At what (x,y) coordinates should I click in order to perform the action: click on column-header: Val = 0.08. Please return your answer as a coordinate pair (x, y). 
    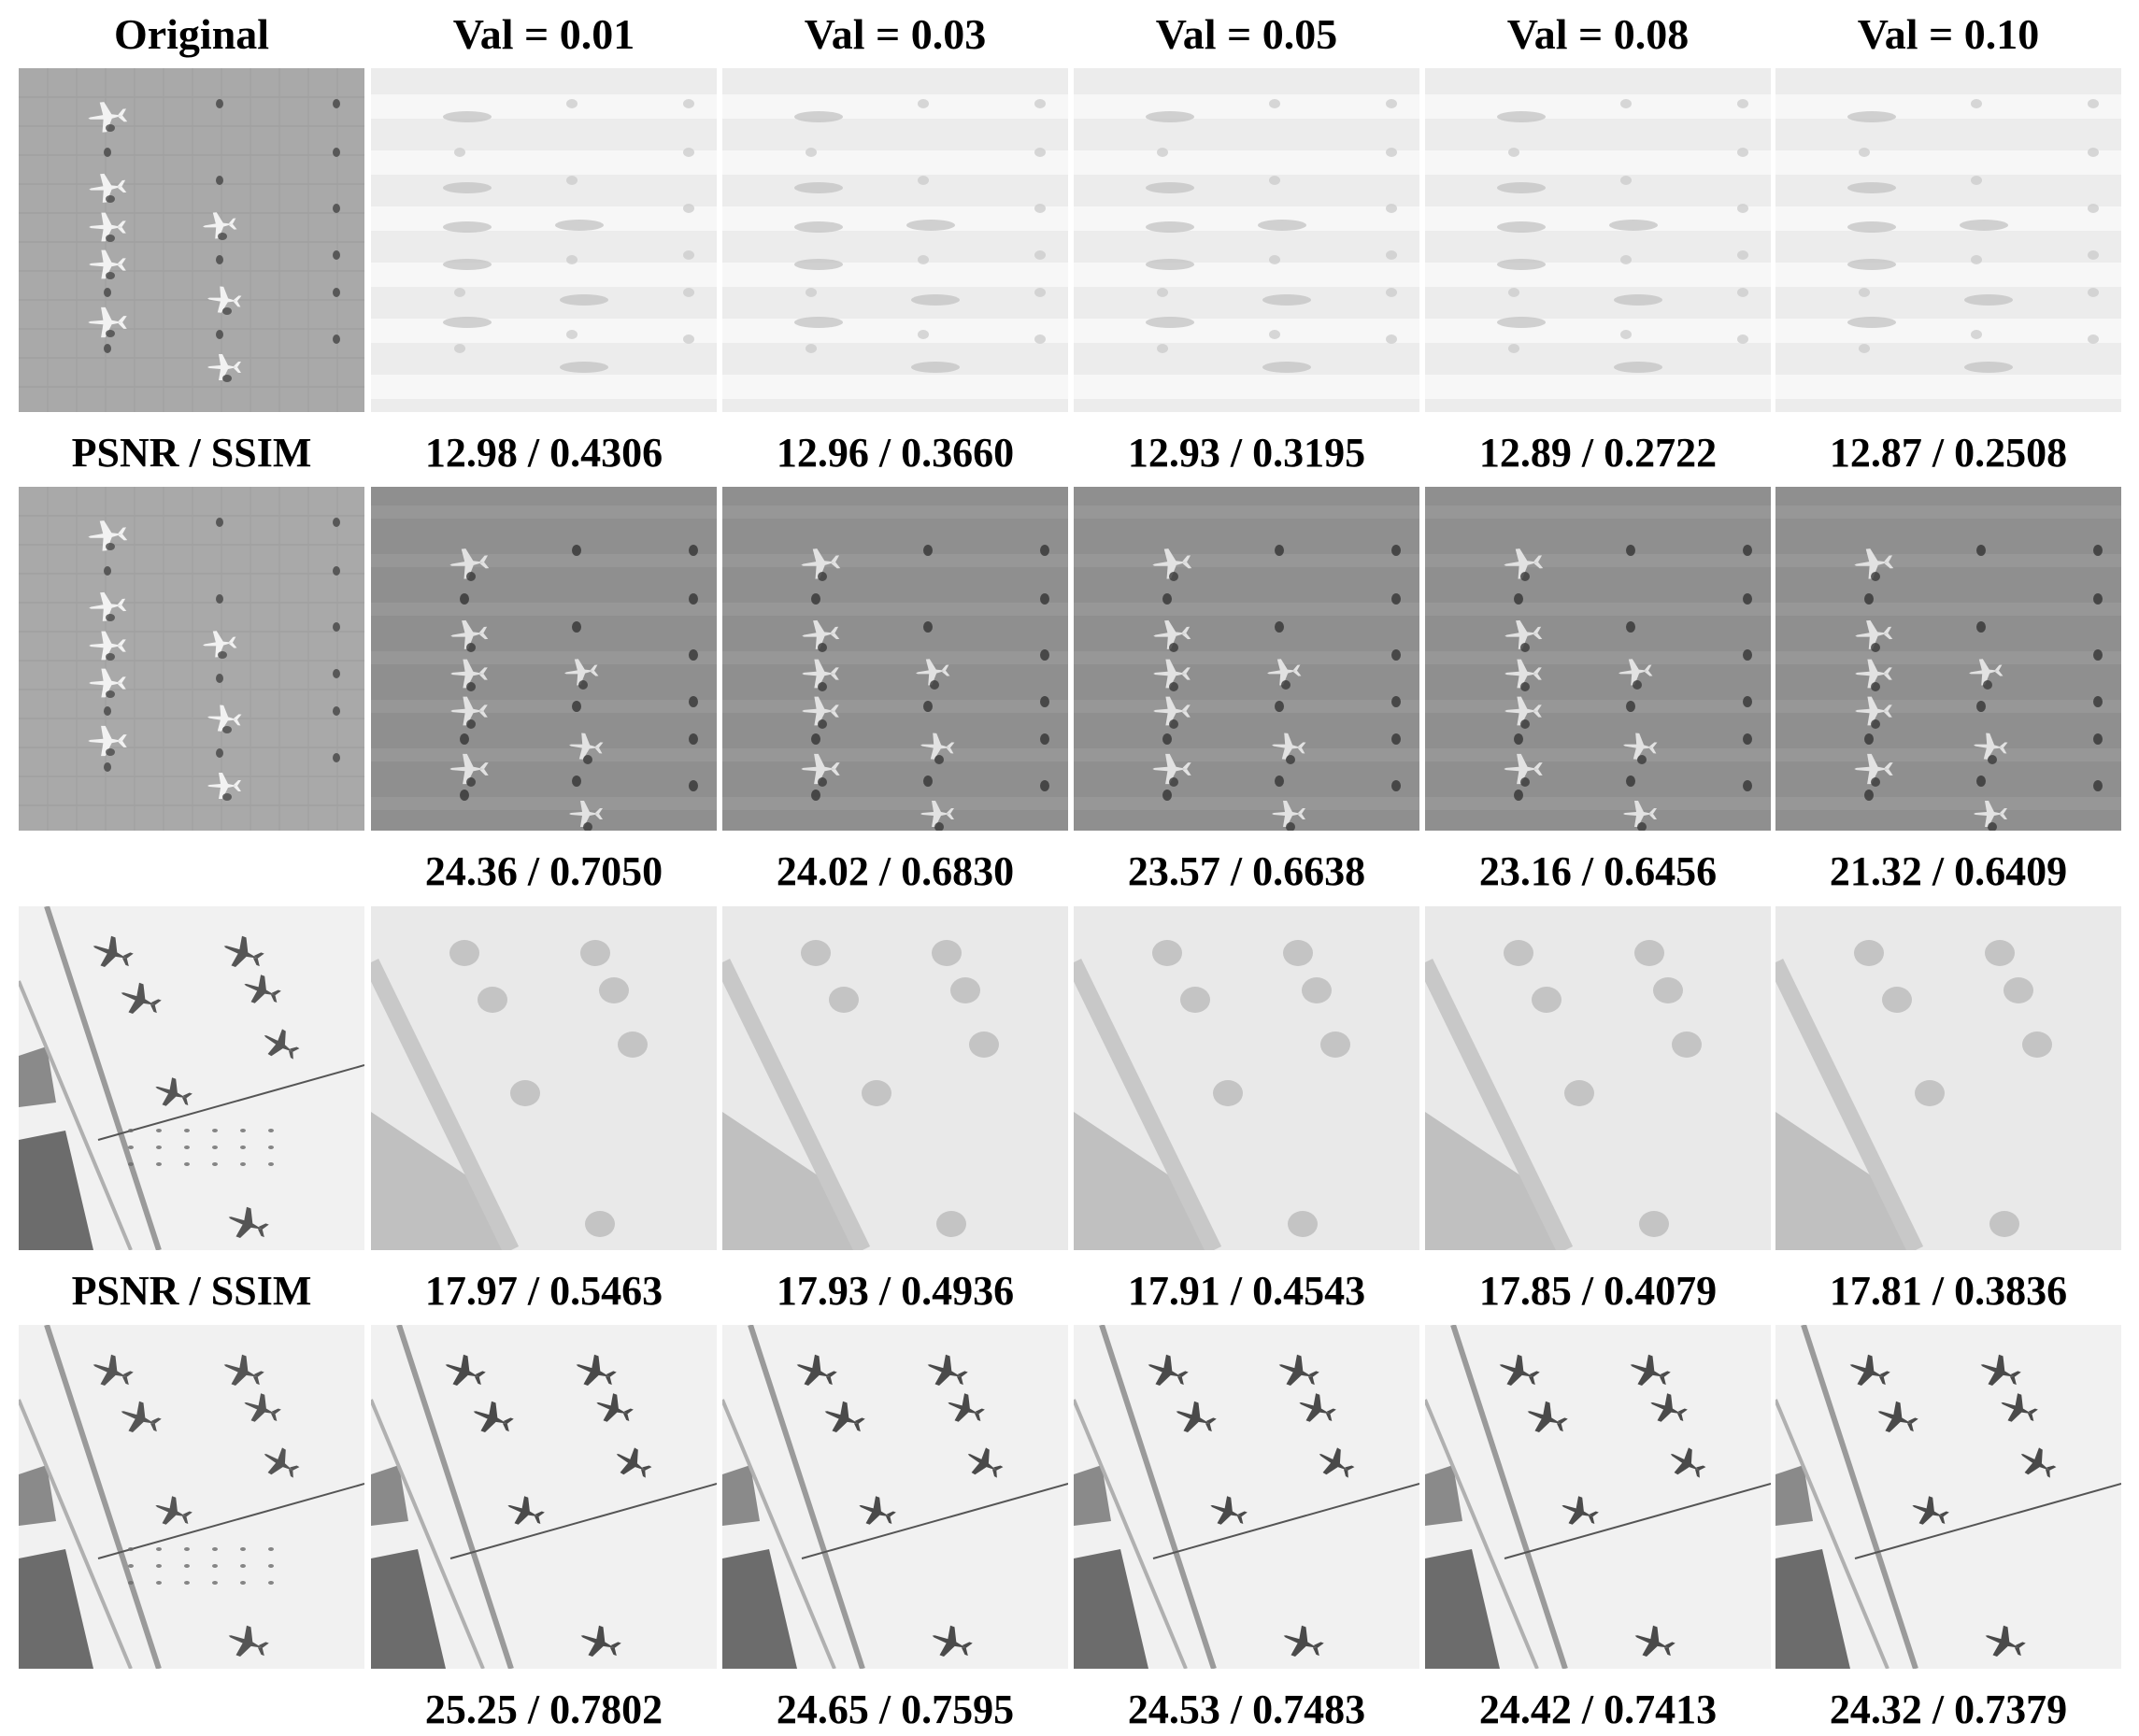
    Looking at the image, I should click on (1598, 34).